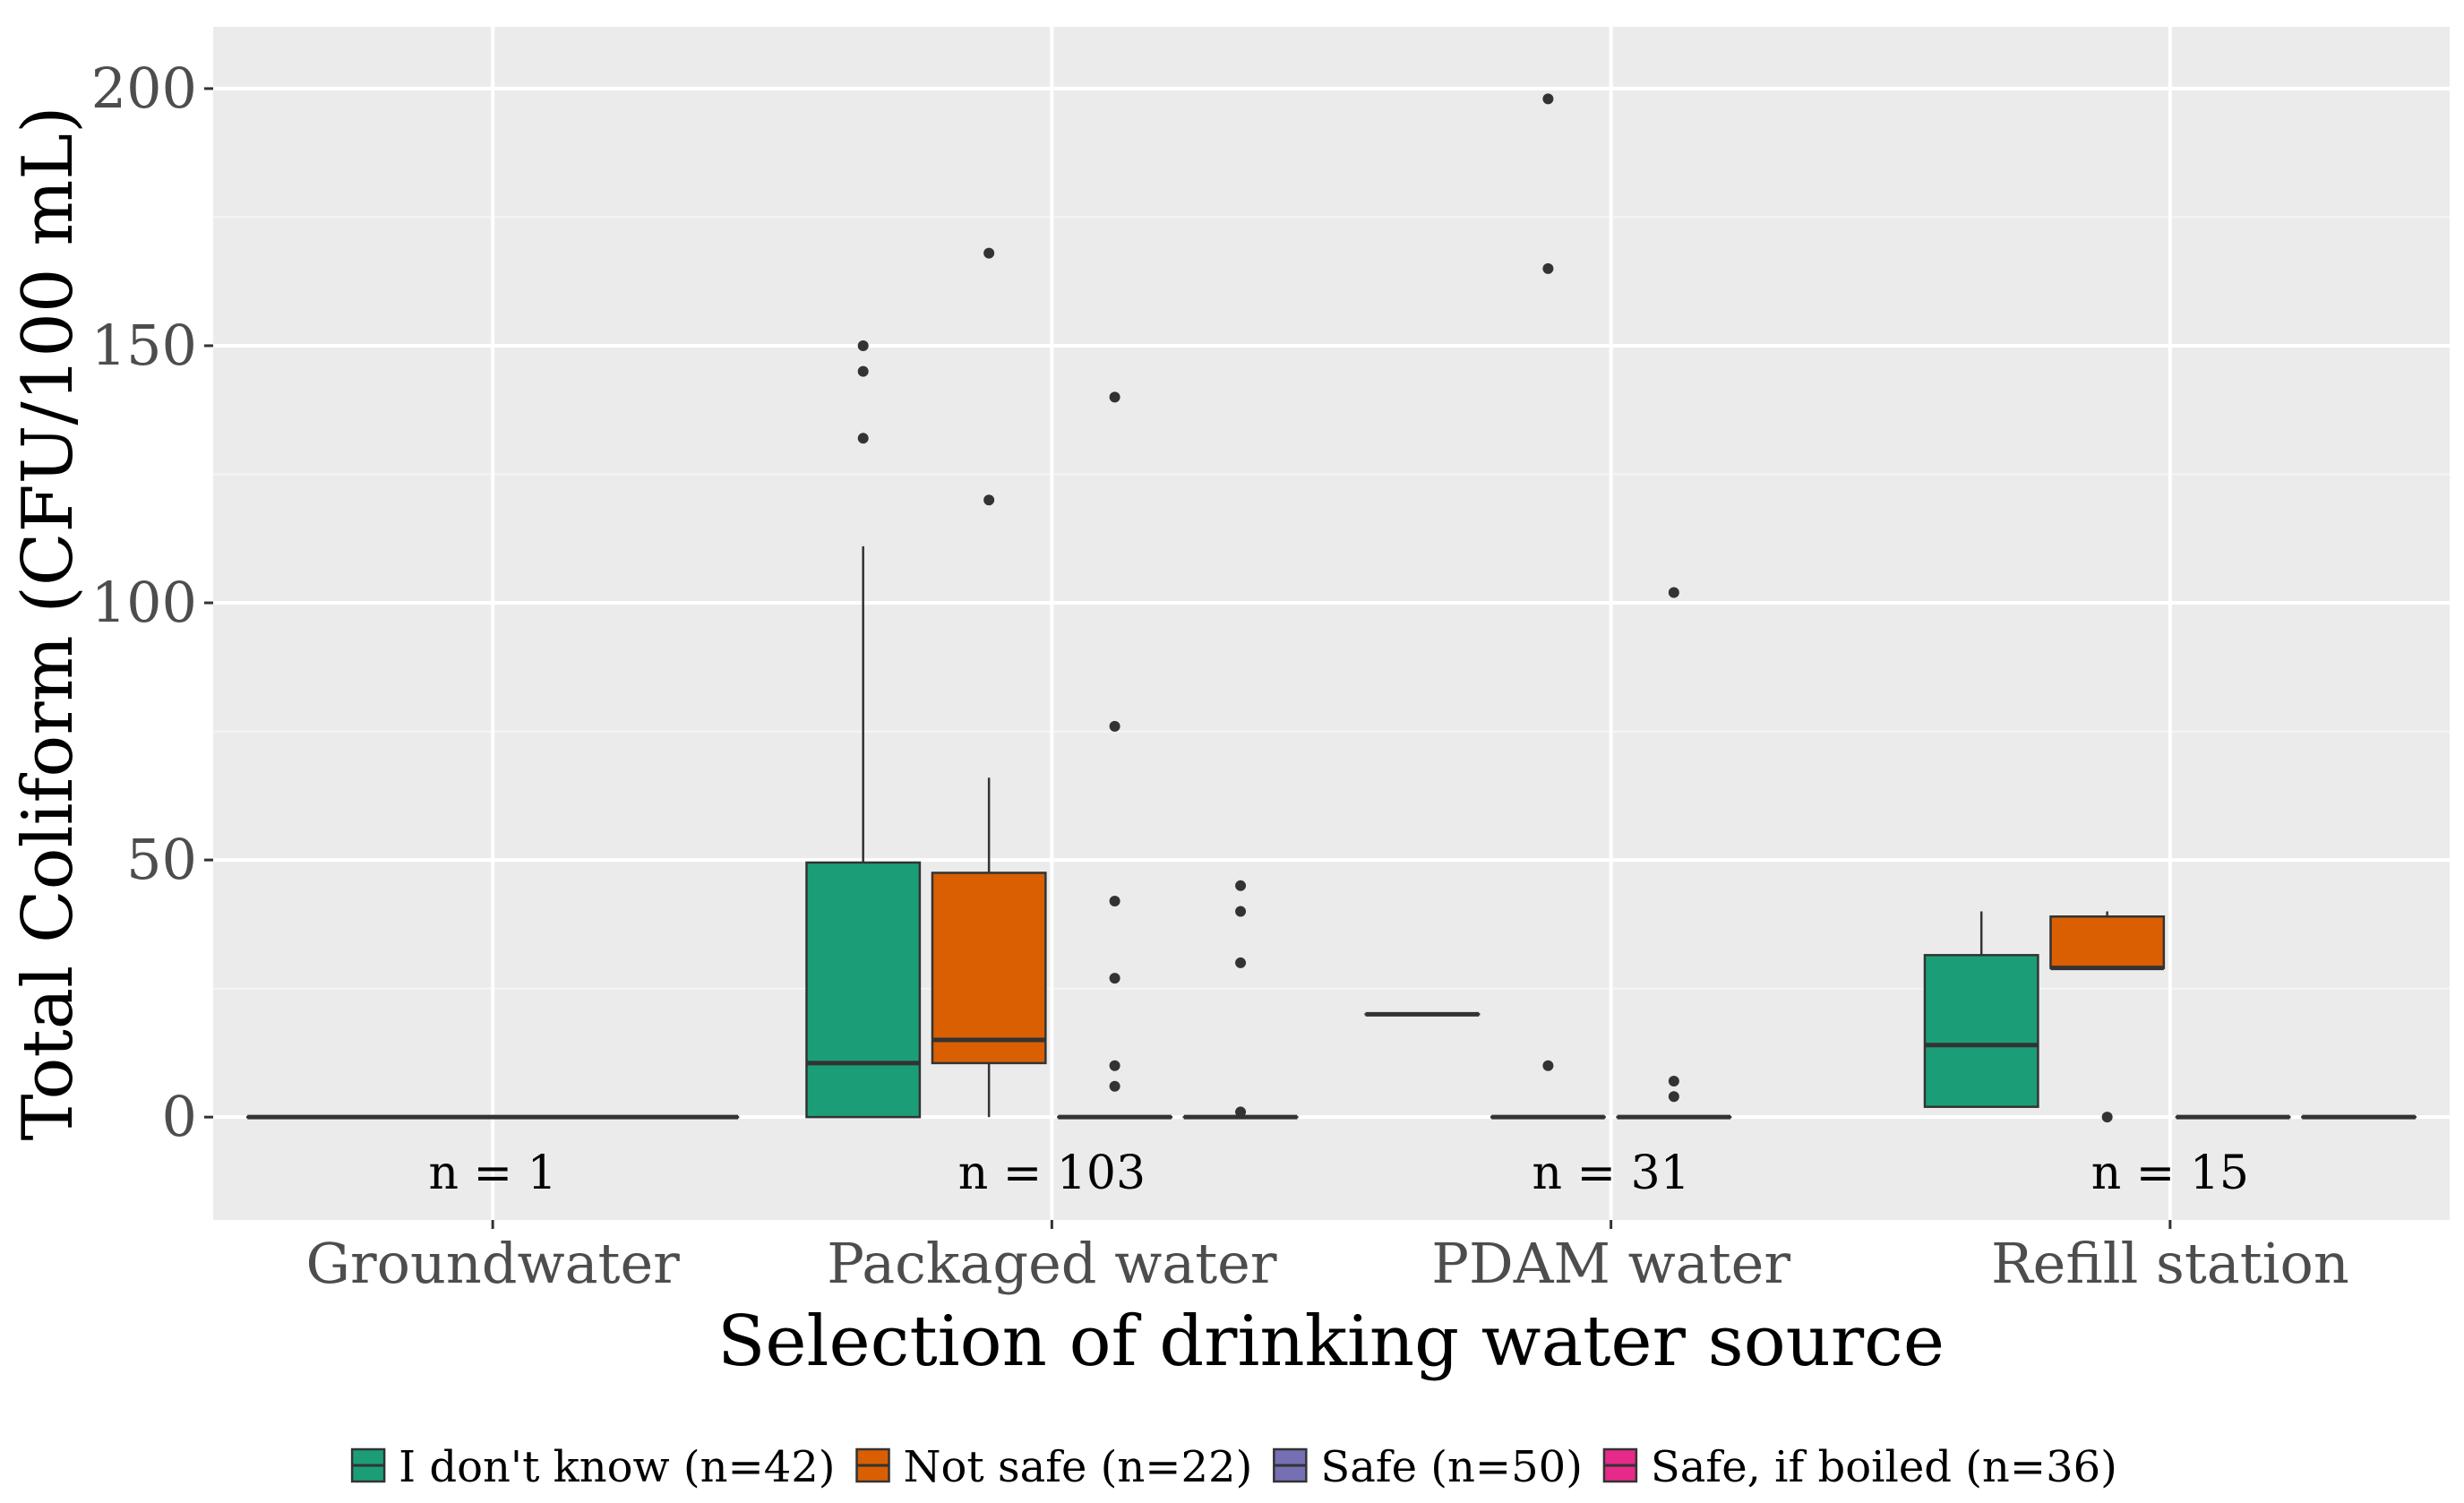 This screenshot has width=2464, height=1503. I want to click on legend-item: Safe, if boiled (n=36), so click(1859, 1467).